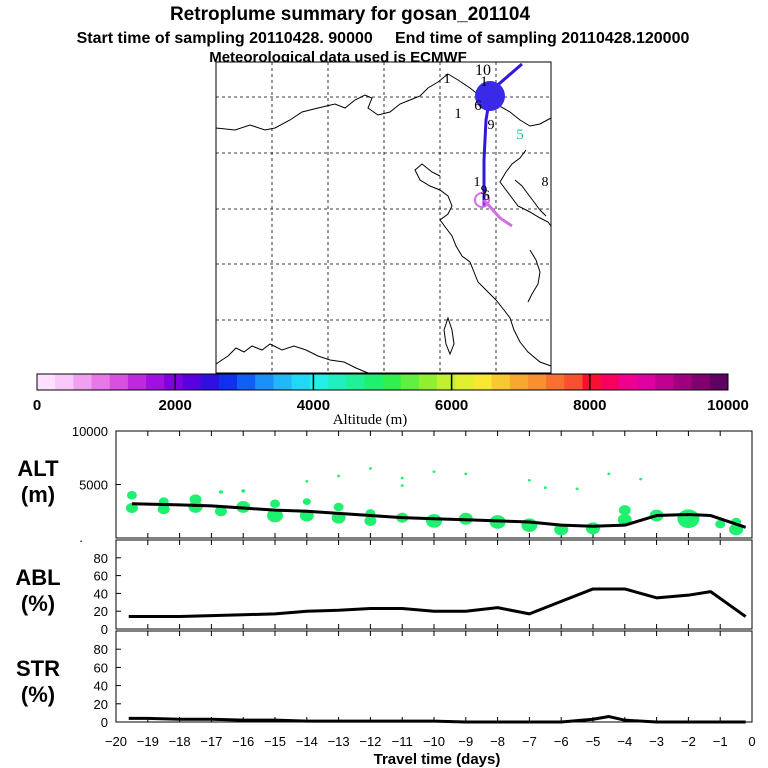 Image resolution: width=768 pixels, height=768 pixels. What do you see at coordinates (477, 182) in the screenshot?
I see `map-day-label: 1` at bounding box center [477, 182].